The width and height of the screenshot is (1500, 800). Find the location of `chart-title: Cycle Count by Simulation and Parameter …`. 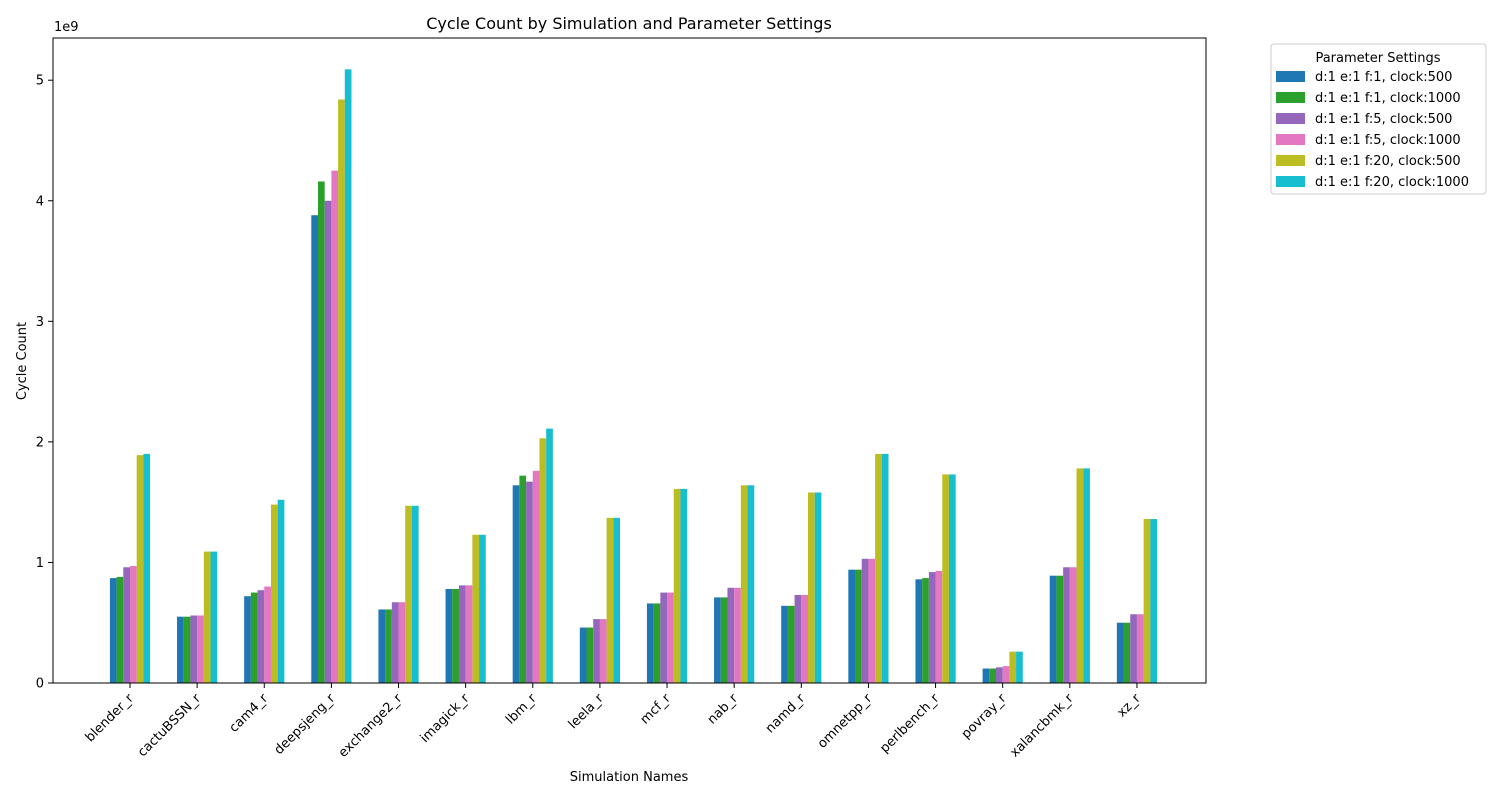

chart-title: Cycle Count by Simulation and Parameter … is located at coordinates (629, 23).